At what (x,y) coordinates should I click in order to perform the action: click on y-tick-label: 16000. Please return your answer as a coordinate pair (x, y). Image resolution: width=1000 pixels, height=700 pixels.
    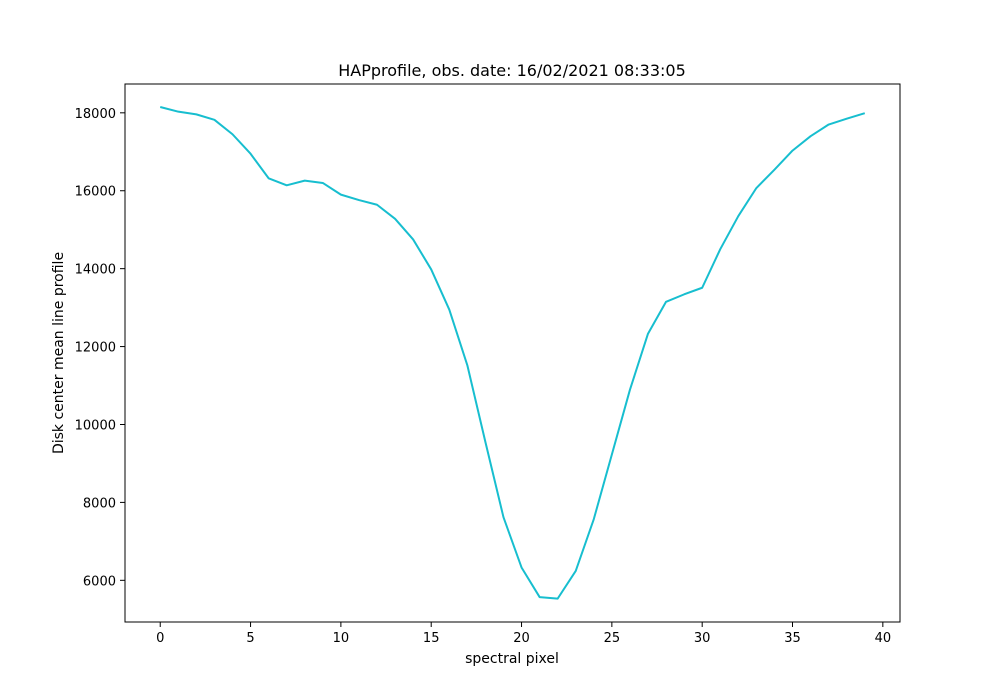
    Looking at the image, I should click on (95, 192).